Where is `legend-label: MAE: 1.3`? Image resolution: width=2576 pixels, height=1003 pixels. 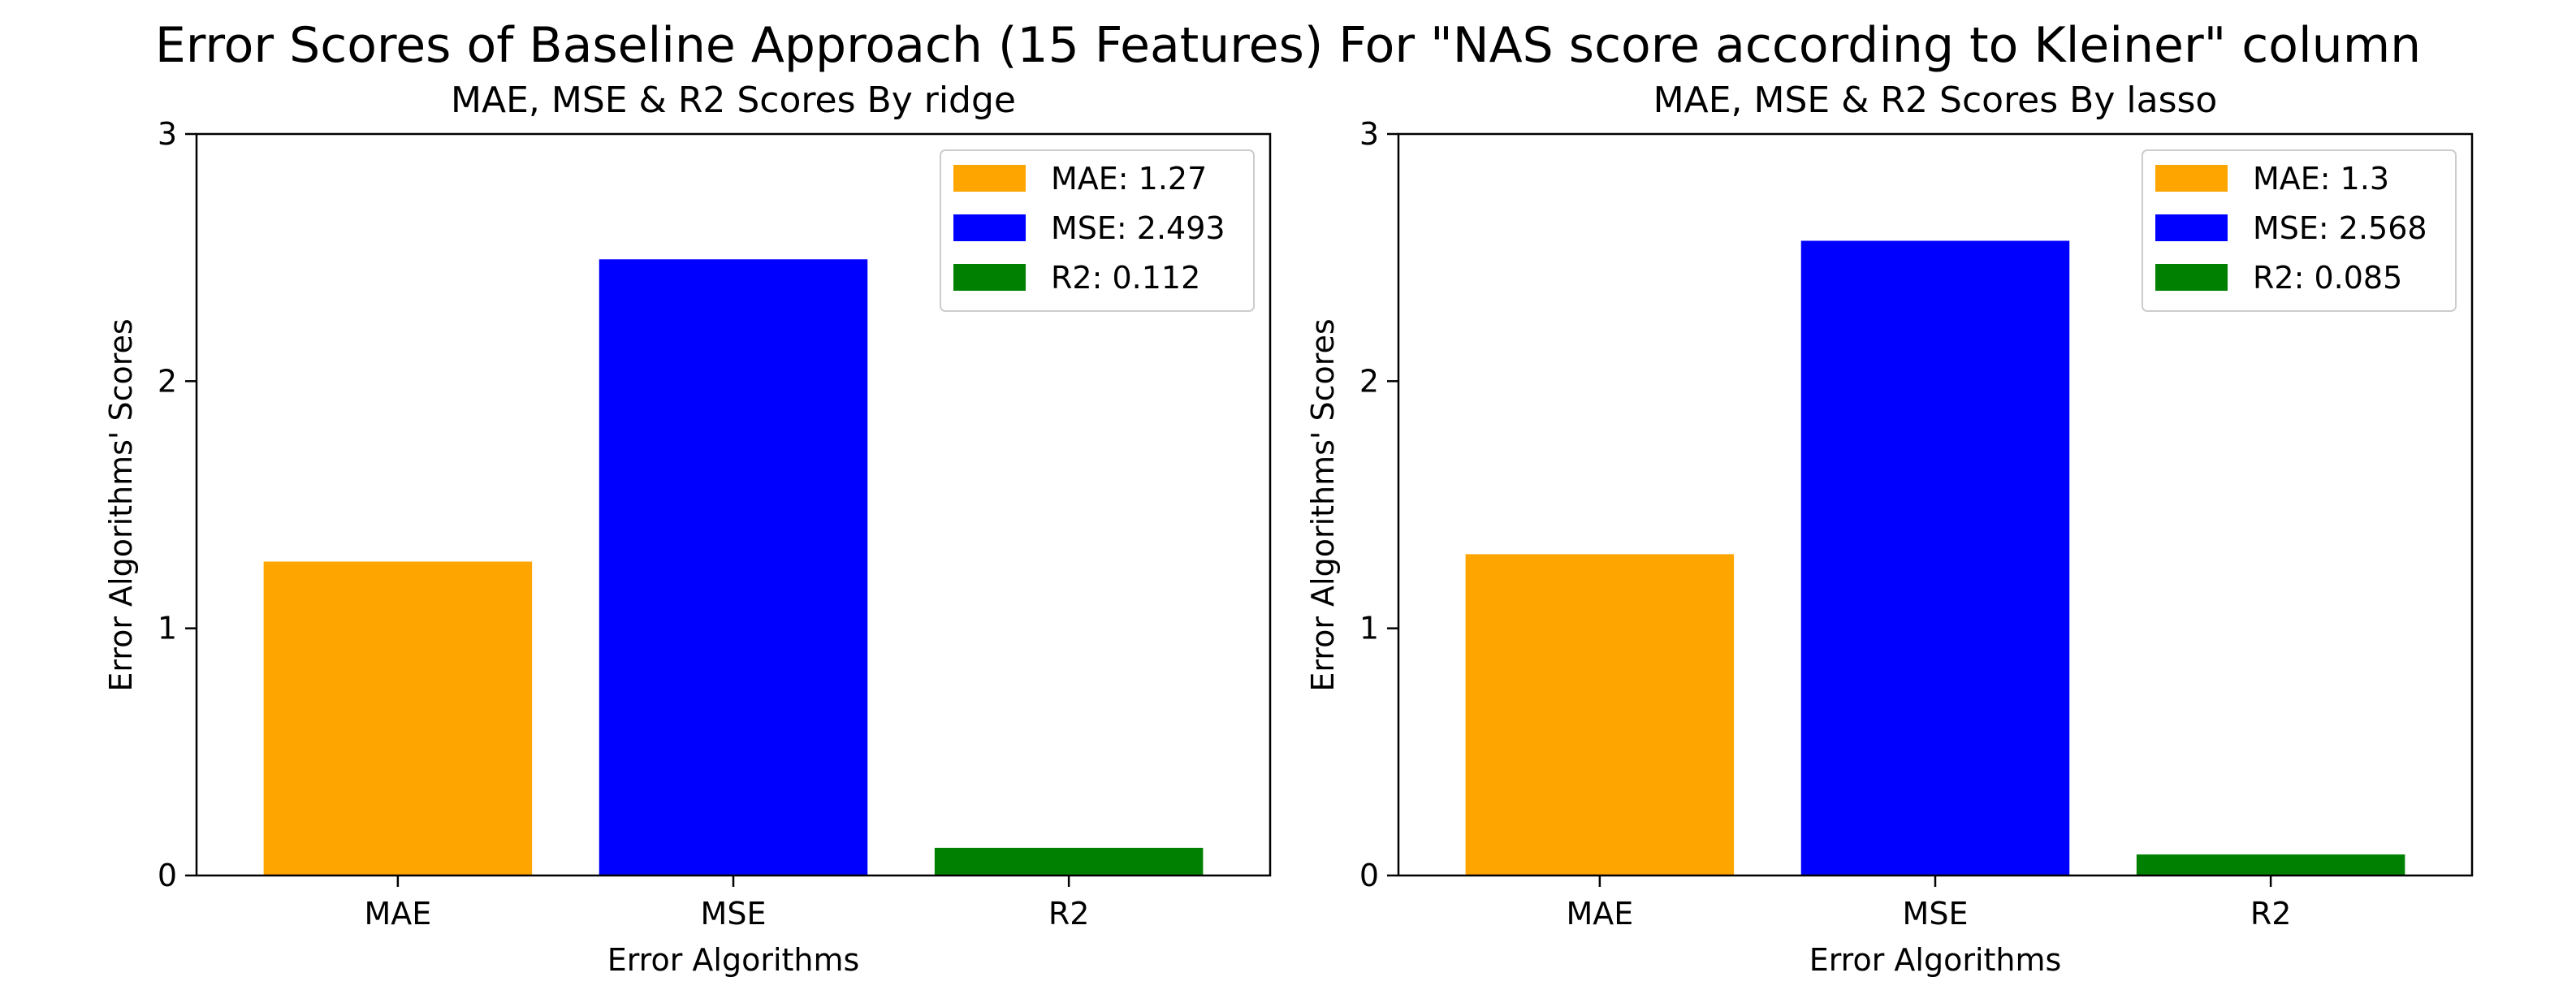 legend-label: MAE: 1.3 is located at coordinates (2321, 179).